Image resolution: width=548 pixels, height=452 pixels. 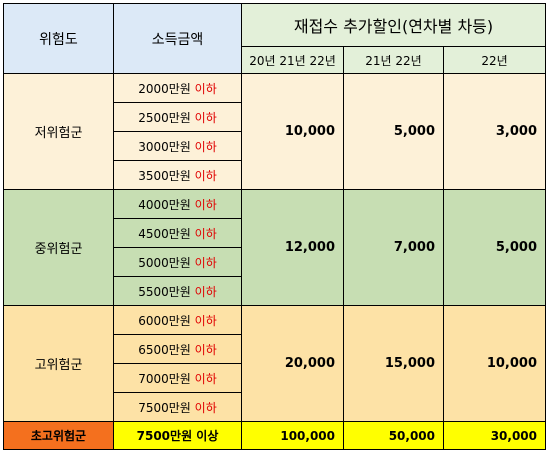 What do you see at coordinates (292, 247) in the screenshot?
I see `value-mid-col-1: 12,000` at bounding box center [292, 247].